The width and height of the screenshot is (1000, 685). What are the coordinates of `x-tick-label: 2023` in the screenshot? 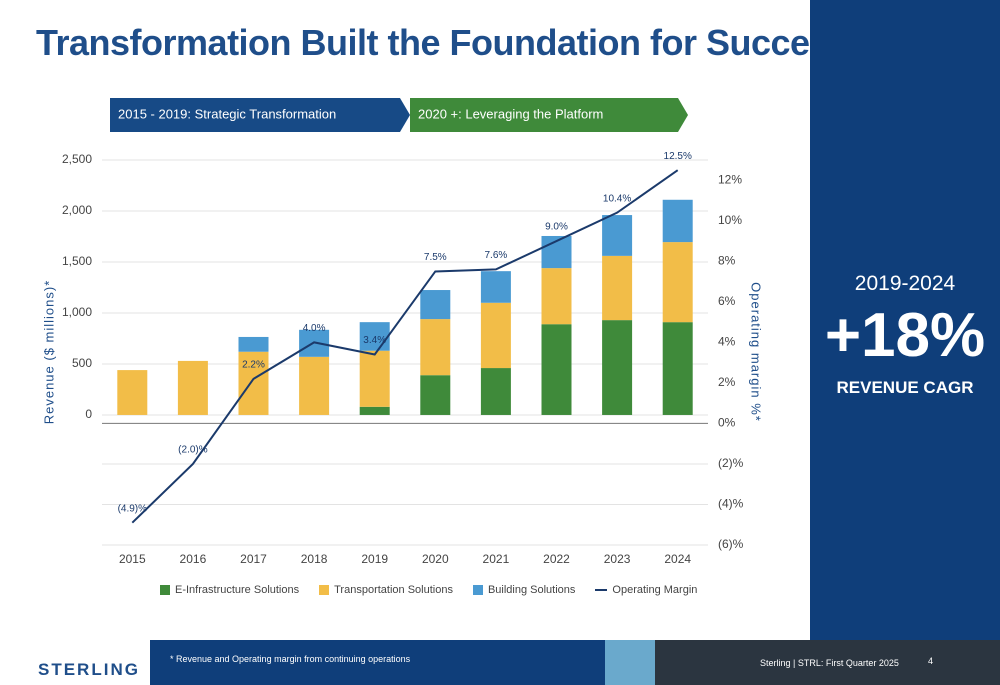 It's located at (617, 559).